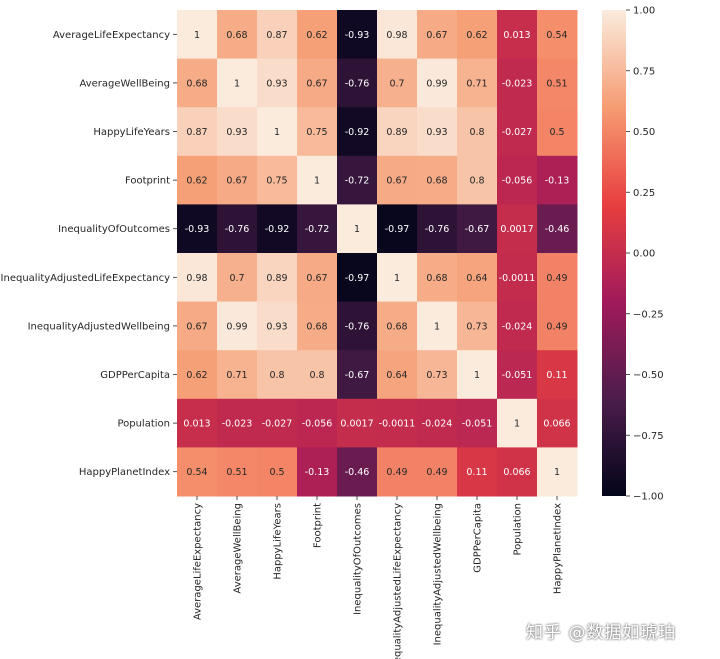  I want to click on cell-value-label: 0.75, so click(316, 132).